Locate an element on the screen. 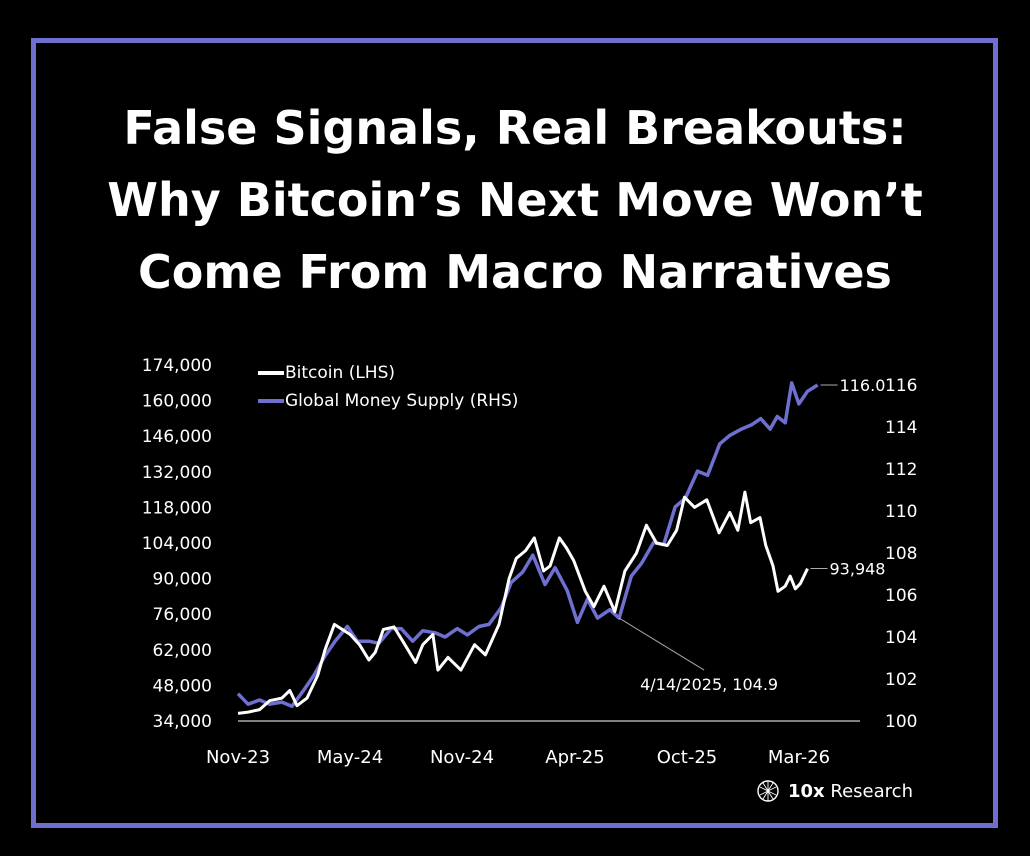 Image resolution: width=1030 pixels, height=856 pixels. left-tick-label: 48,000 is located at coordinates (182, 686).